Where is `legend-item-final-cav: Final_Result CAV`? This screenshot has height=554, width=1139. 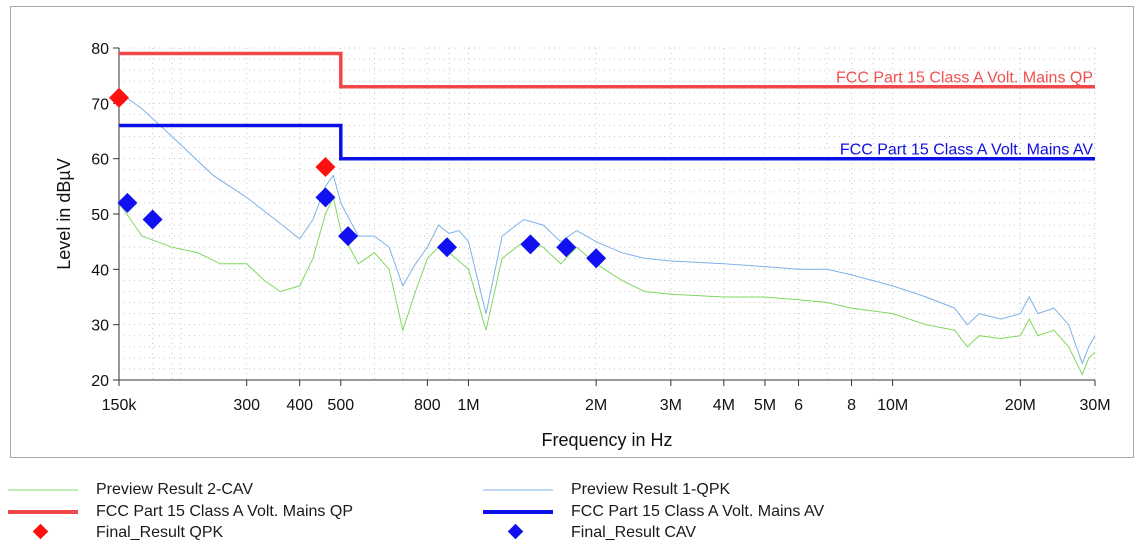
legend-item-final-cav: Final_Result CAV is located at coordinates (589, 533).